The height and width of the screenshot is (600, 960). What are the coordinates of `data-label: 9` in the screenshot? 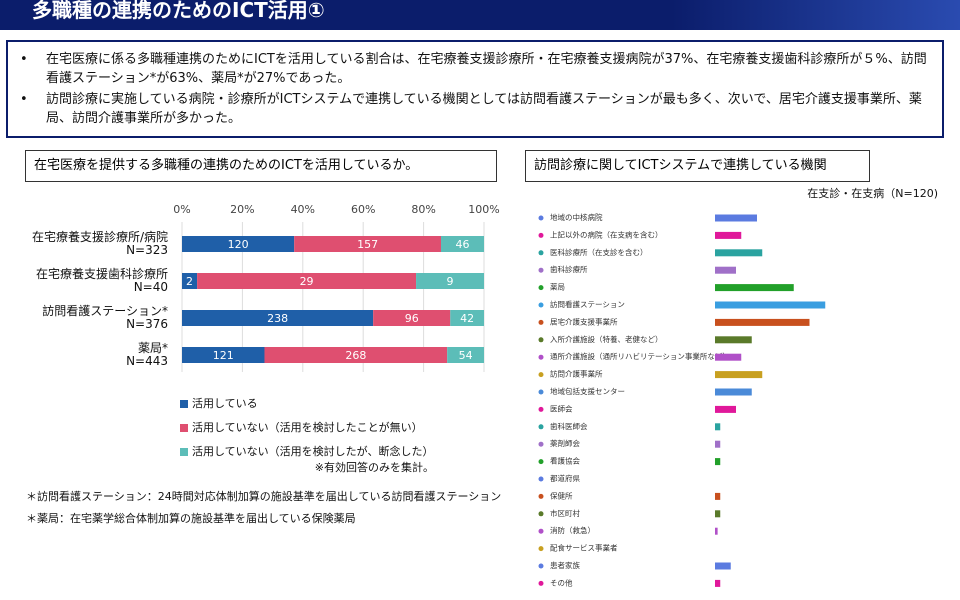 It's located at (450, 281).